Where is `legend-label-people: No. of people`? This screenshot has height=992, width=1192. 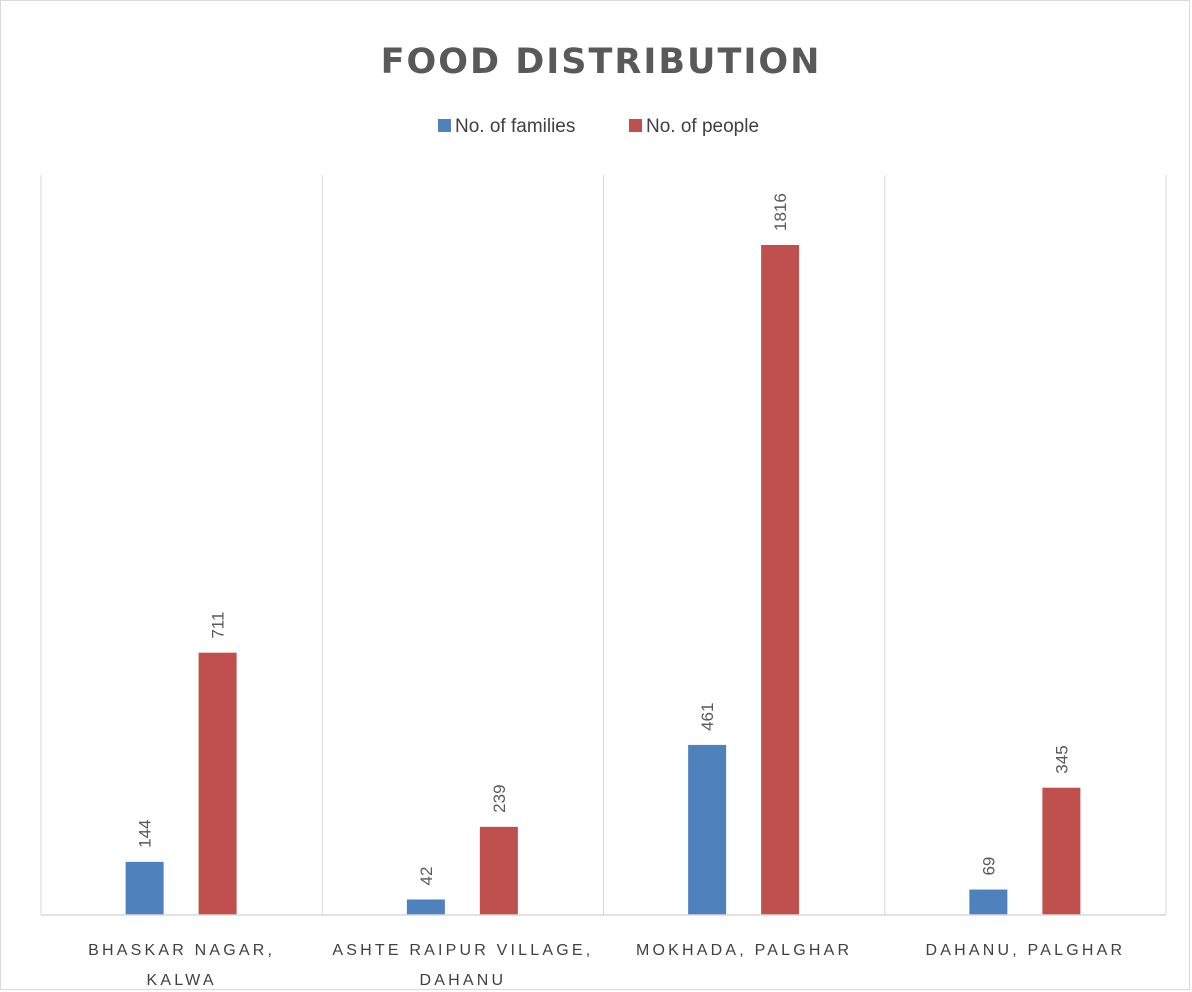 legend-label-people: No. of people is located at coordinates (702, 126).